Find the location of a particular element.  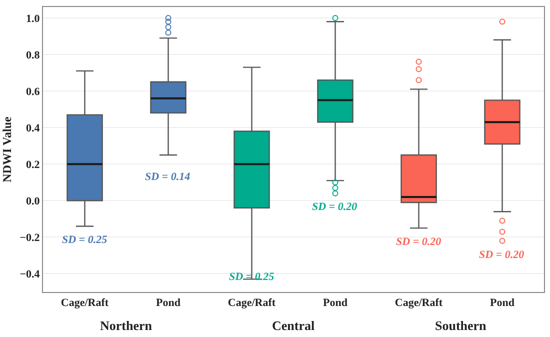

y-axis-title: NDWI Value is located at coordinates (7, 149).